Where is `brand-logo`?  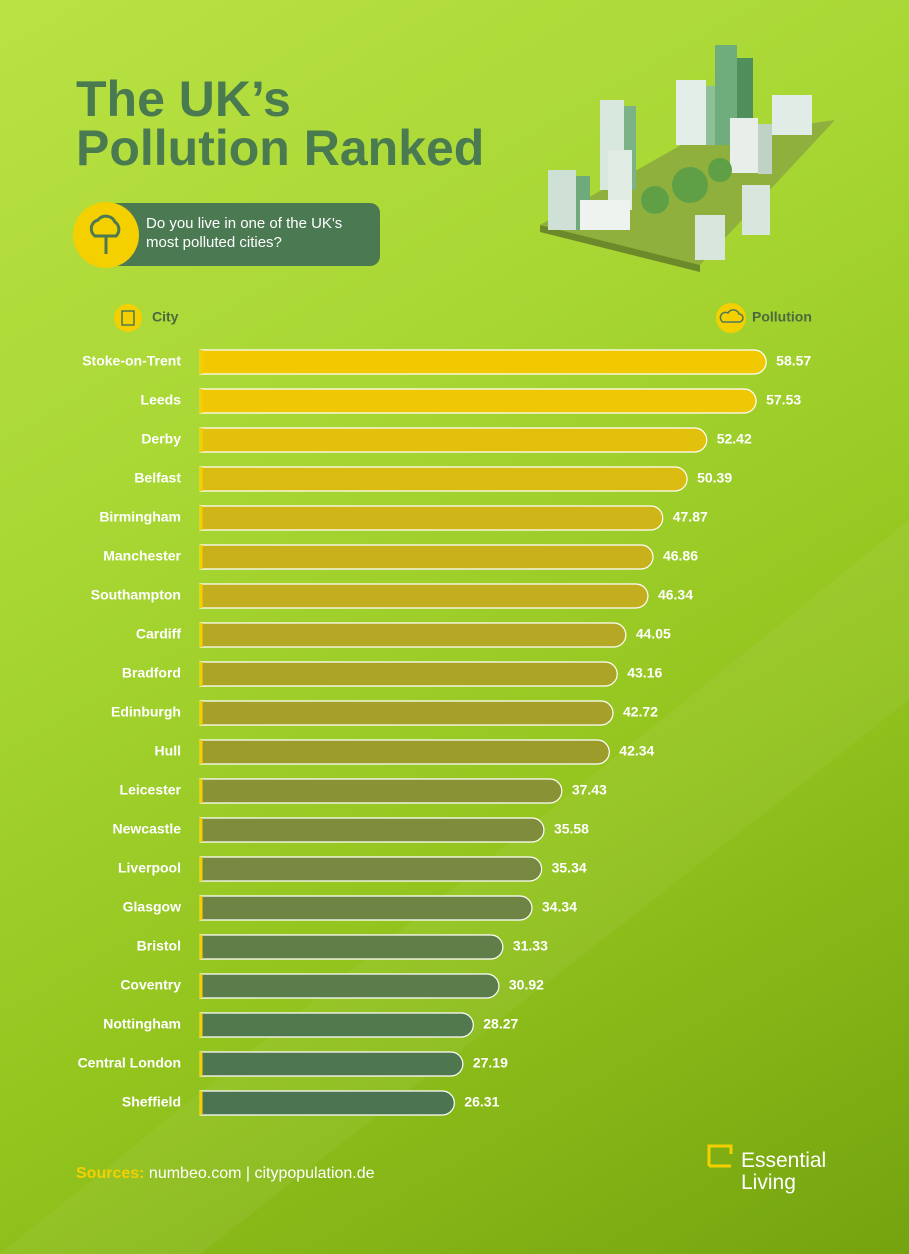
brand-logo is located at coordinates (720, 1156).